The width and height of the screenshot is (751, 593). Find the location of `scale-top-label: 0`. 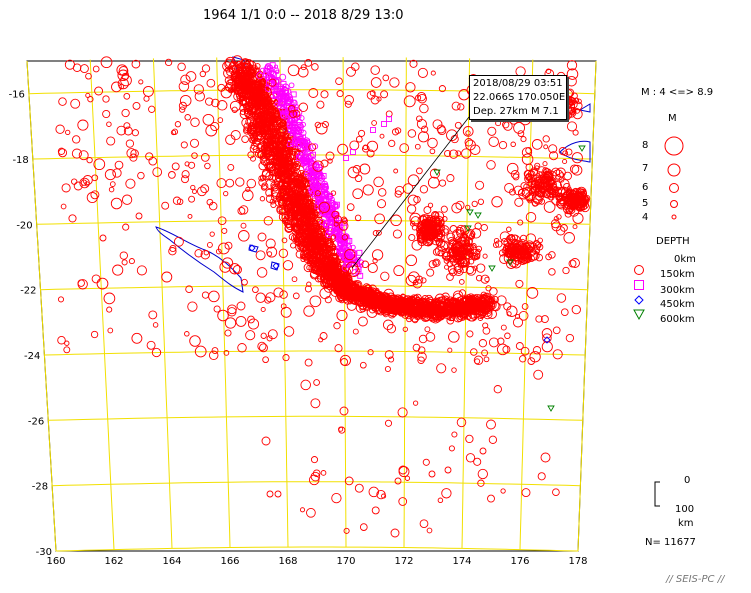

scale-top-label: 0 is located at coordinates (687, 480).